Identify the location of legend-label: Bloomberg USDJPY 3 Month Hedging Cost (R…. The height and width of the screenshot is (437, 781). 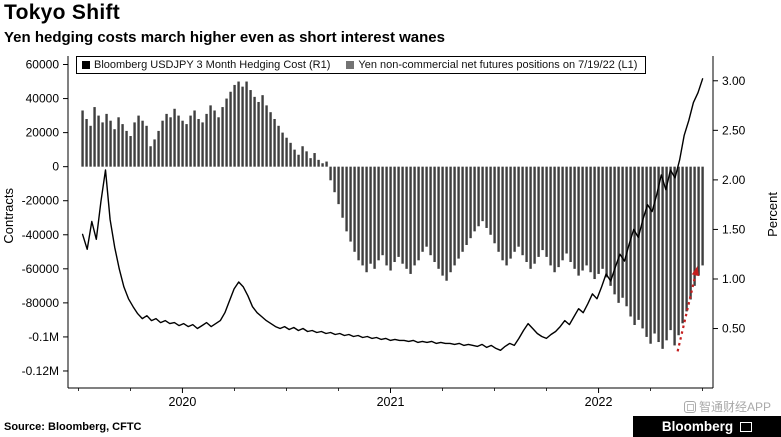
(212, 65).